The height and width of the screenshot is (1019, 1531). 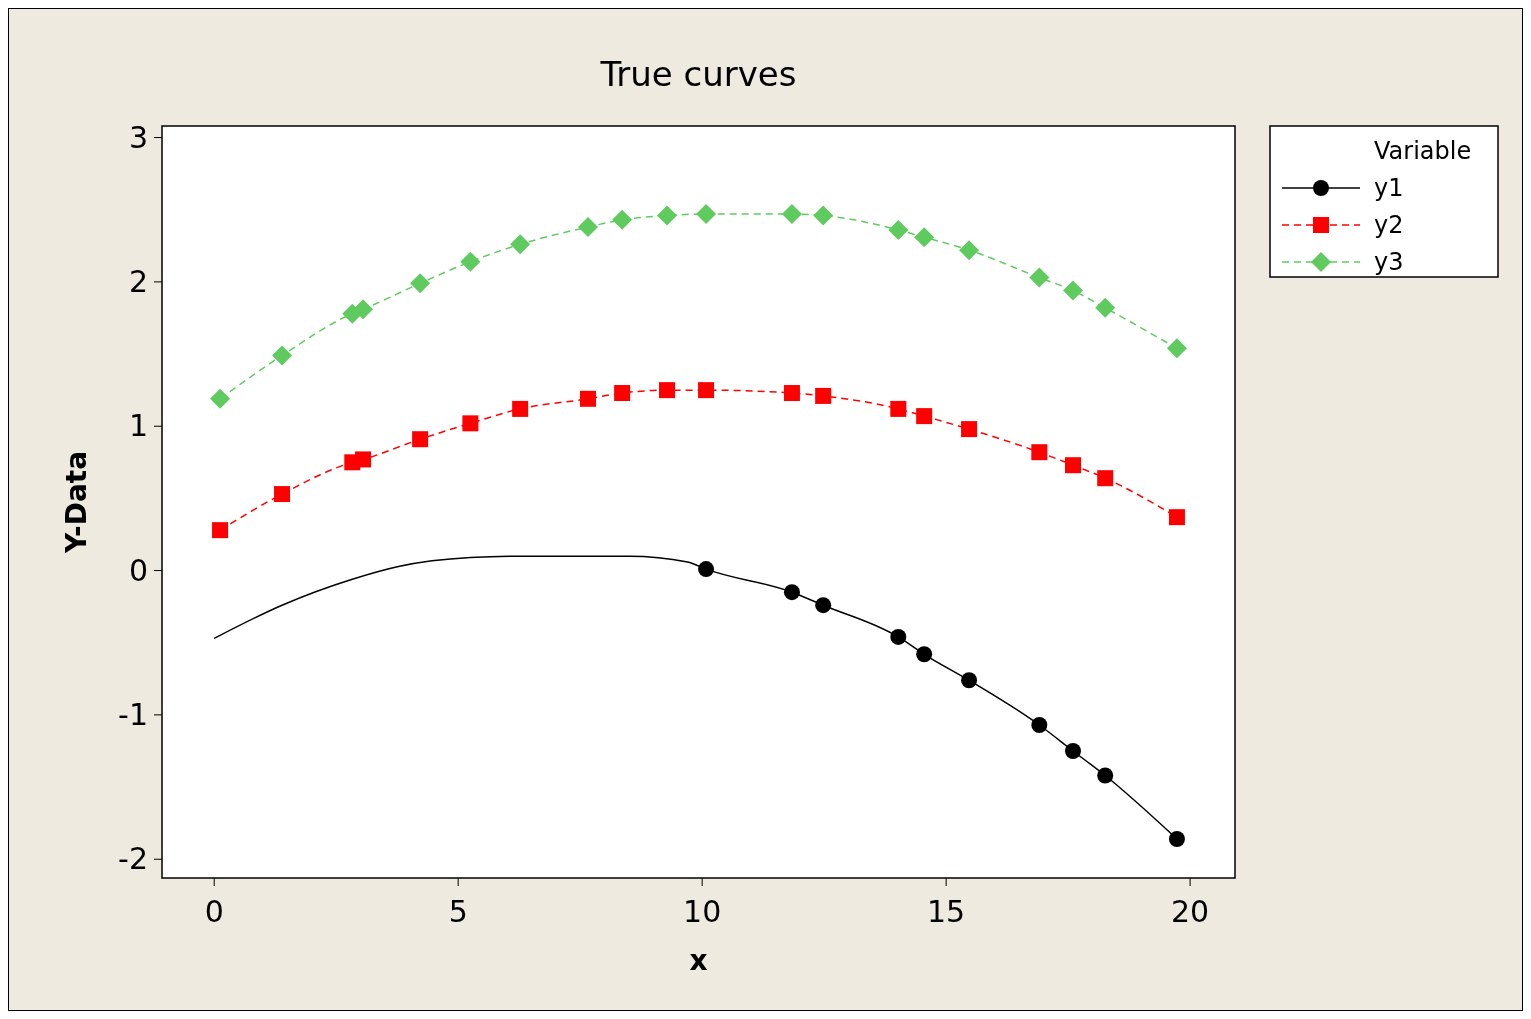 I want to click on legend-label: y2, so click(x=1389, y=225).